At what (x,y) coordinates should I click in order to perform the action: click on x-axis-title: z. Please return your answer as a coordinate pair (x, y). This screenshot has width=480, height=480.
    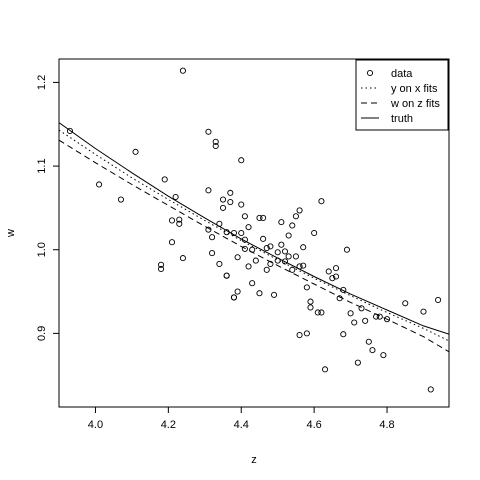
    Looking at the image, I should click on (254, 460).